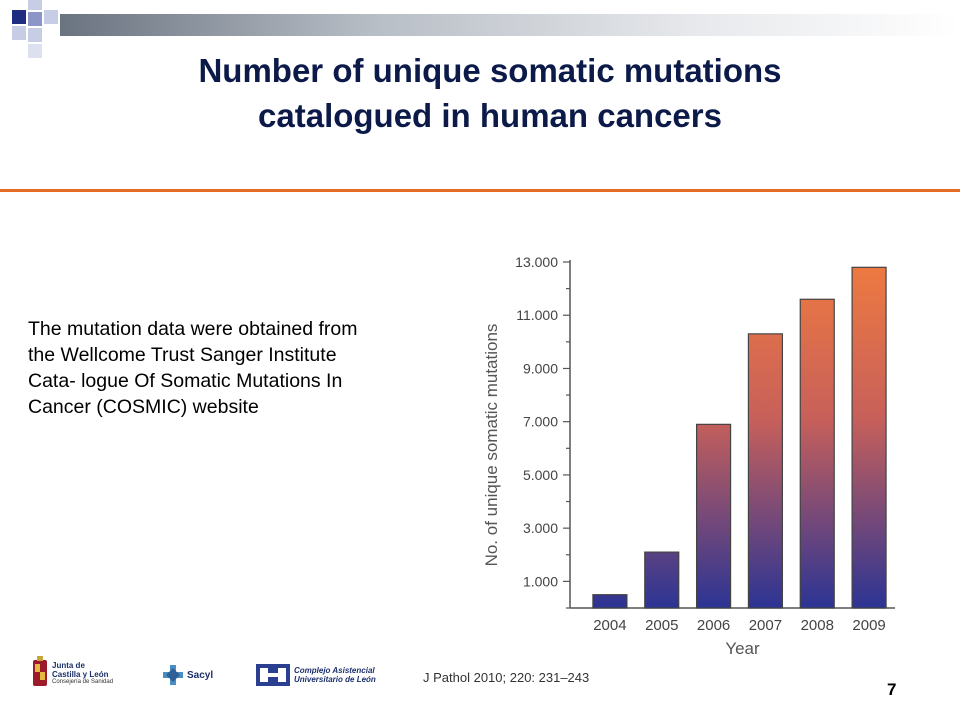 The width and height of the screenshot is (960, 720). What do you see at coordinates (510, 25) in the screenshot?
I see `top-gradient-bar` at bounding box center [510, 25].